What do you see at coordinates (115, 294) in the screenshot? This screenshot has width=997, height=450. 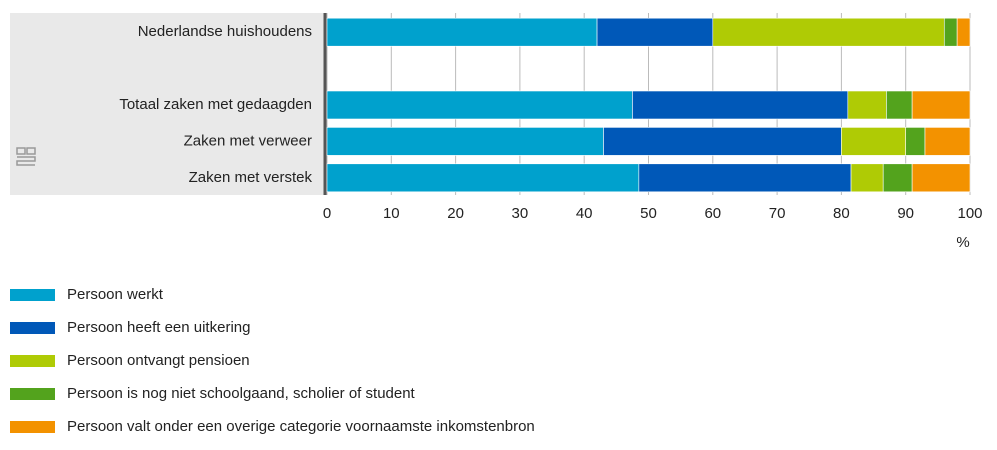 I see `legend-label: Persoon werkt` at bounding box center [115, 294].